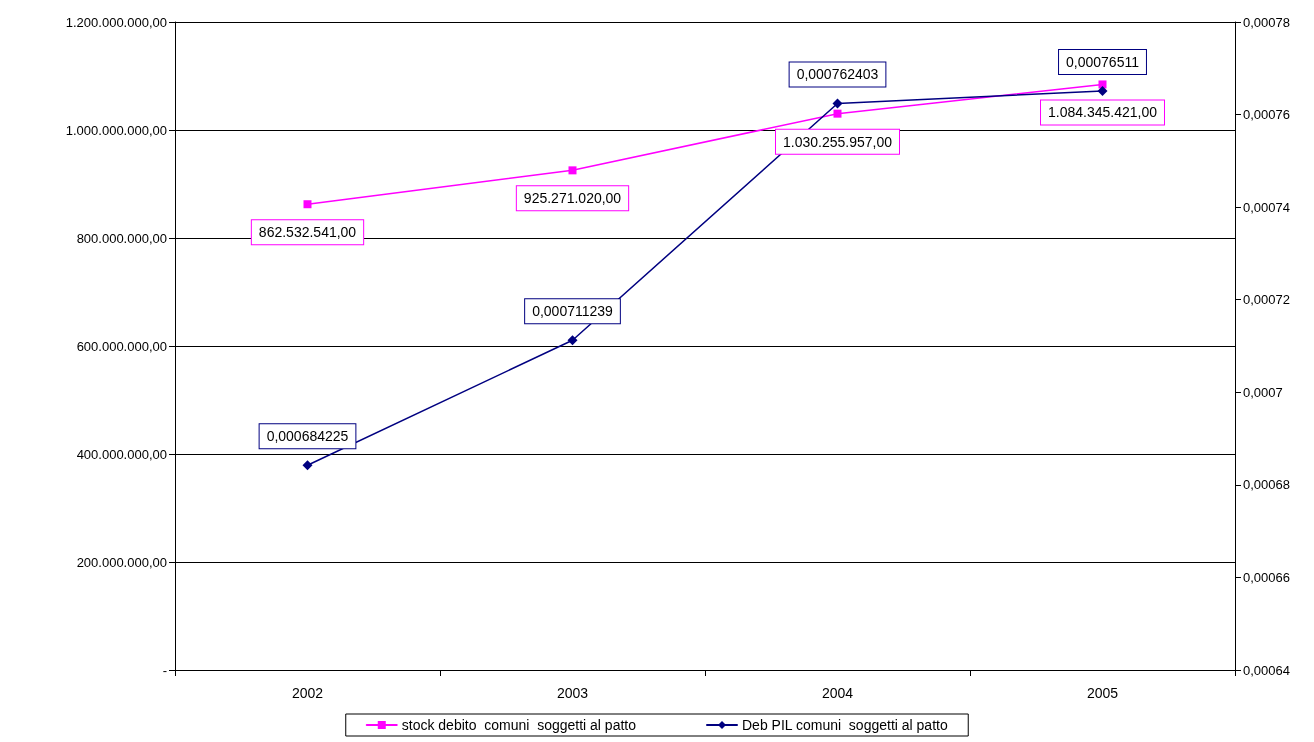 This screenshot has width=1314, height=742. Describe the element at coordinates (121, 454) in the screenshot. I see `y-tick-label: 400.000.000,00` at that location.